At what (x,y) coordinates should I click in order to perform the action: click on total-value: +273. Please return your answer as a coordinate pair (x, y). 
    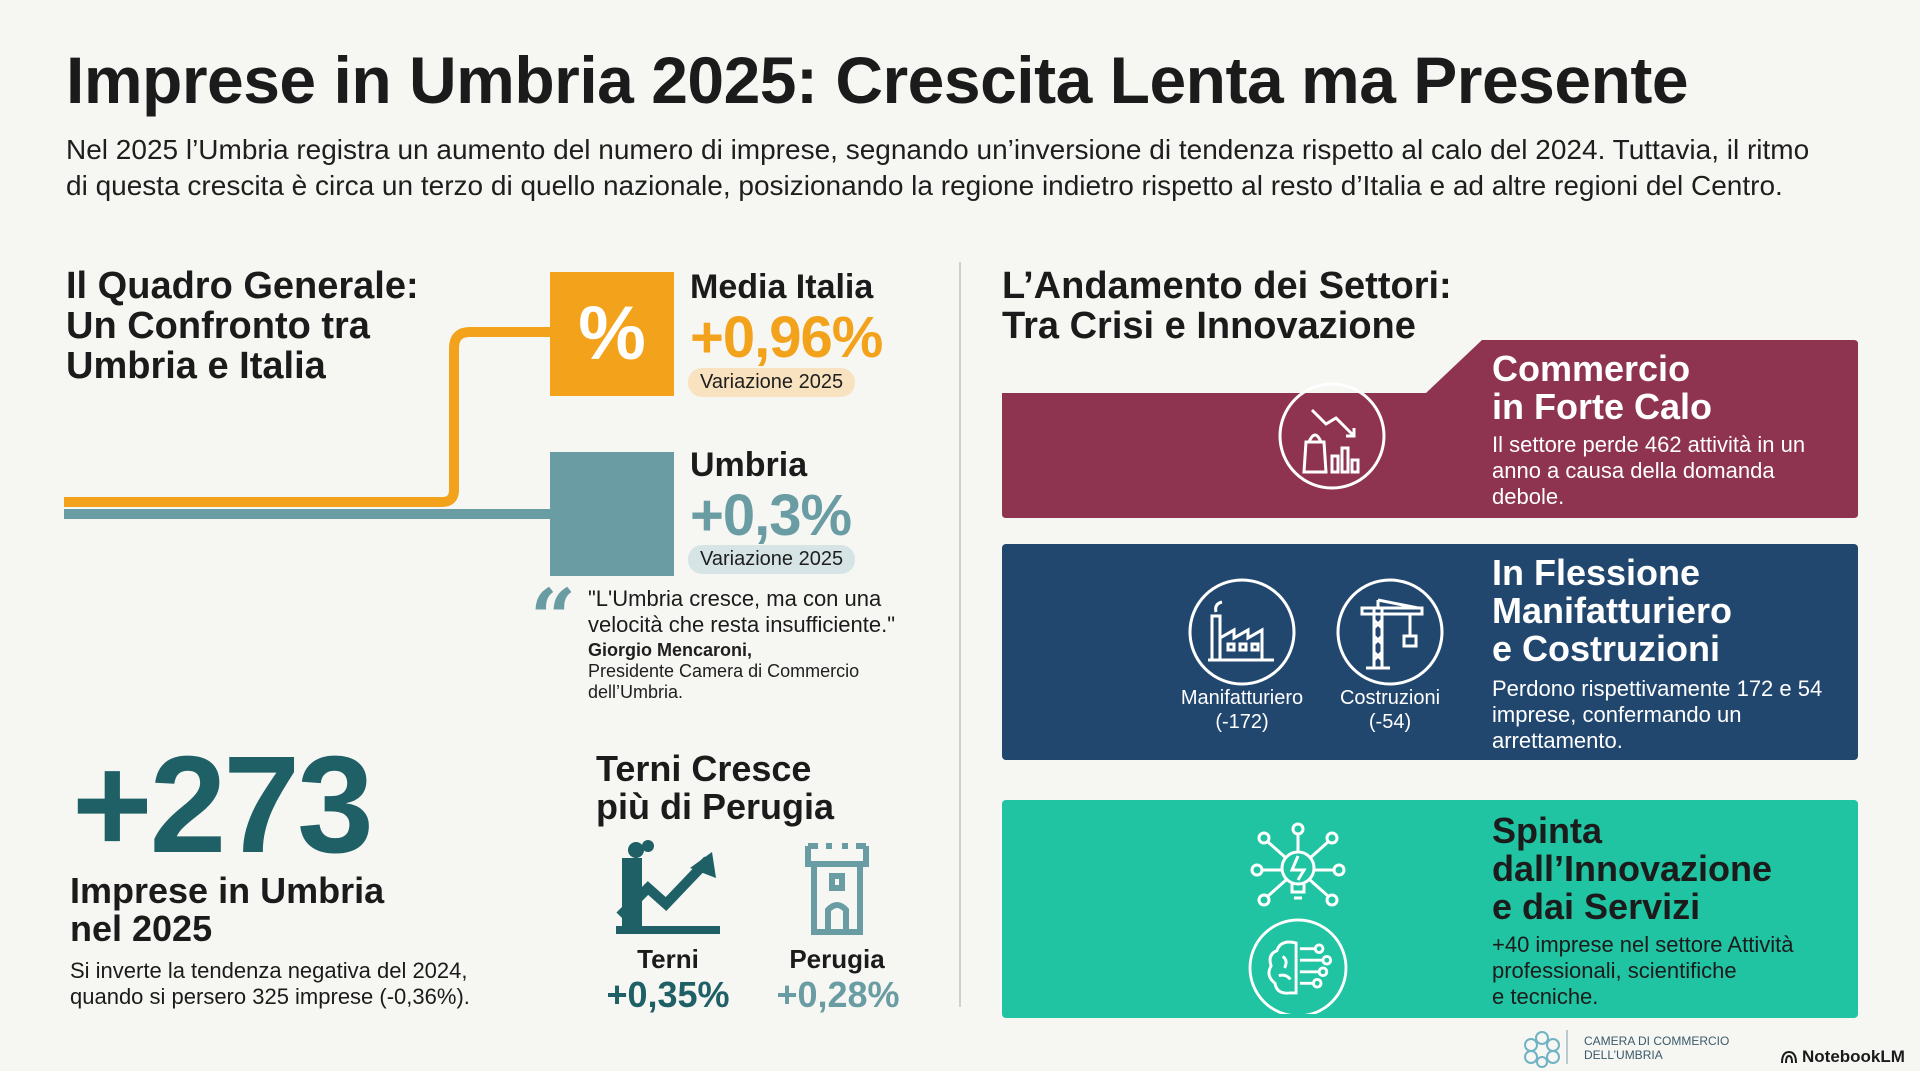
    Looking at the image, I should click on (223, 805).